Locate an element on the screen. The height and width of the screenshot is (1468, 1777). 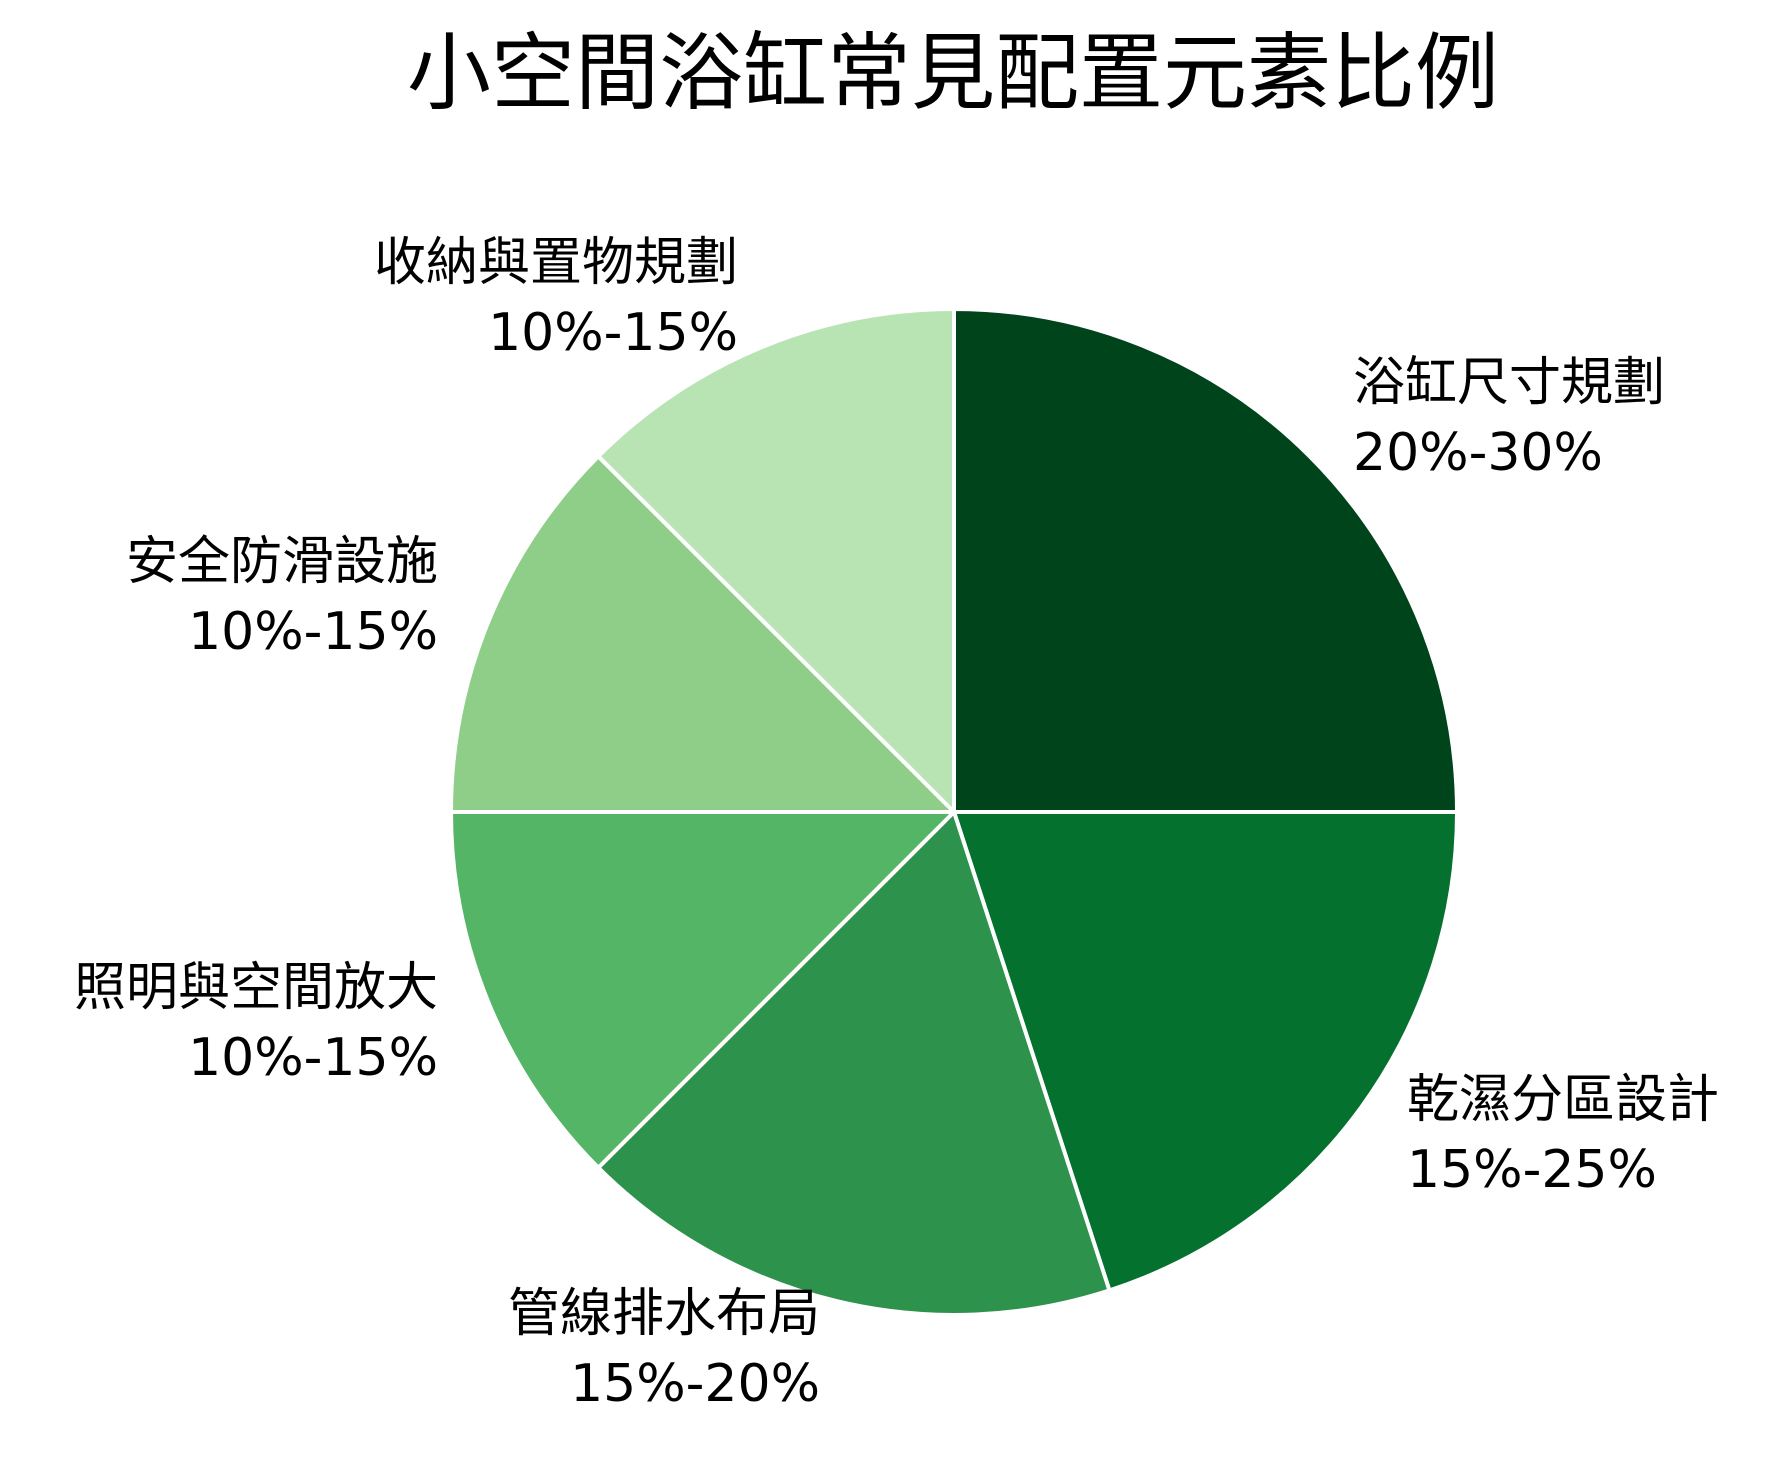
slice-label: 收納與置物規劃 is located at coordinates (556, 263).